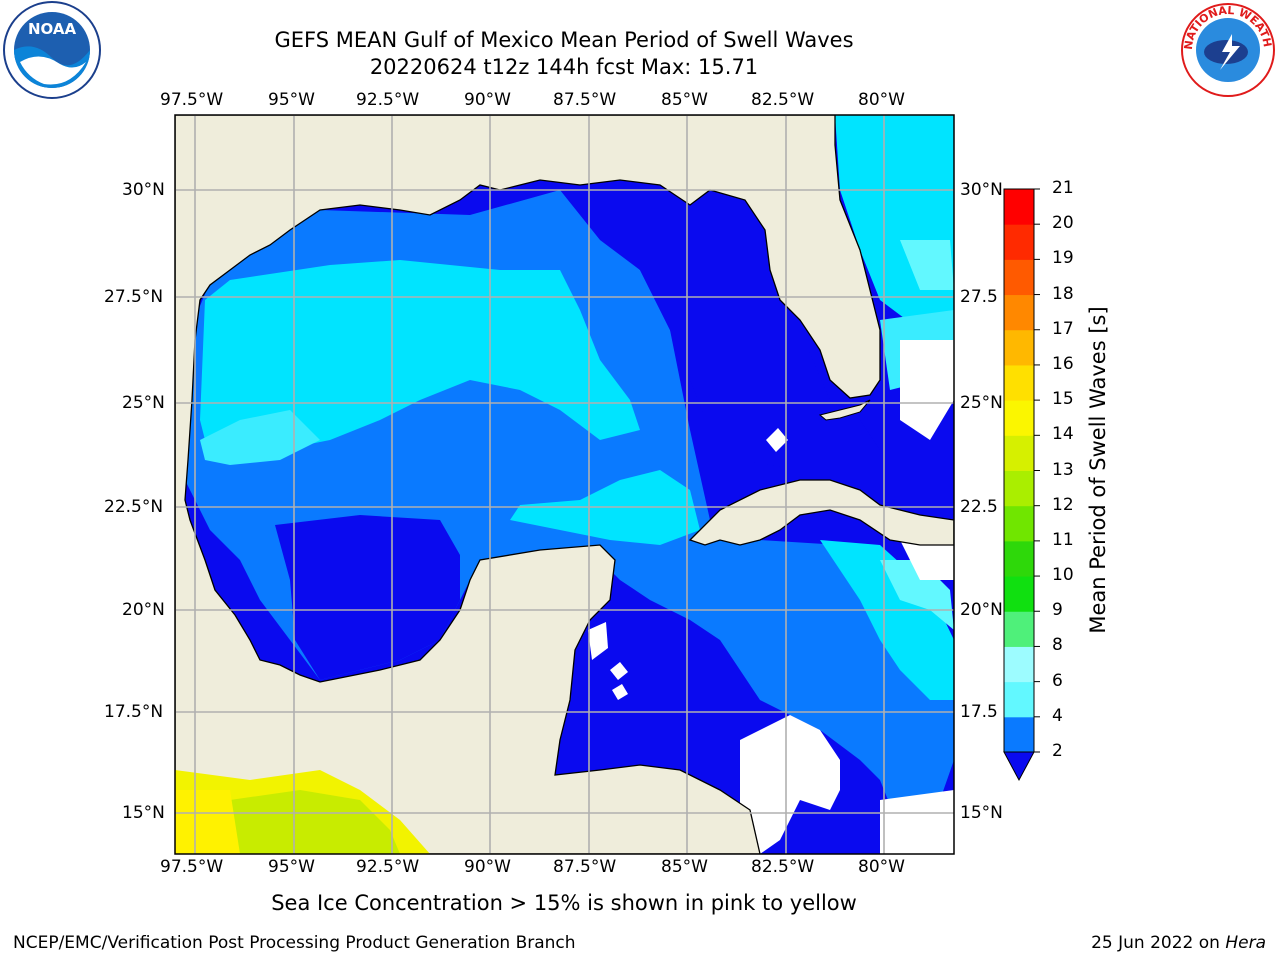 Image resolution: width=1280 pixels, height=960 pixels. What do you see at coordinates (1063, 504) in the screenshot?
I see `colorbar-tick-label: 12` at bounding box center [1063, 504].